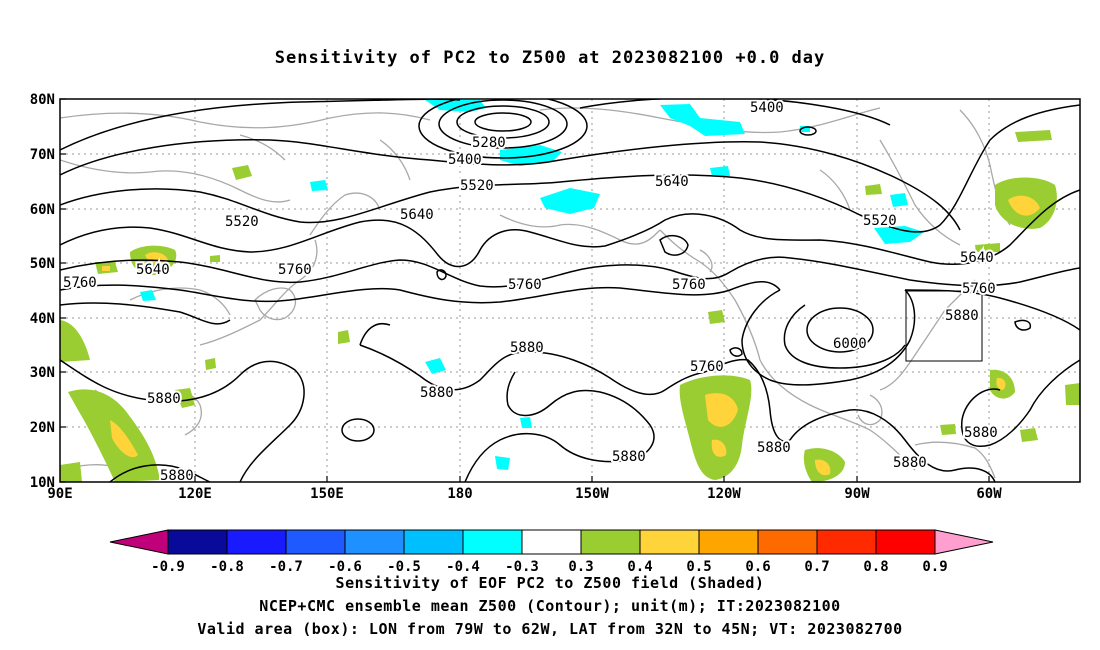  I want to click on lat-label: 30N, so click(42, 373).